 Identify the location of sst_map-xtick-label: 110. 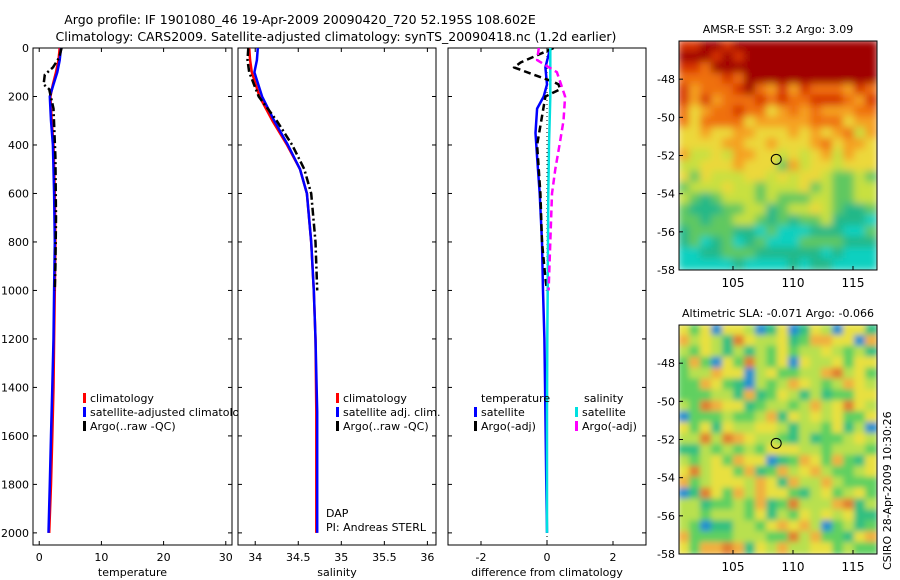
(793, 283).